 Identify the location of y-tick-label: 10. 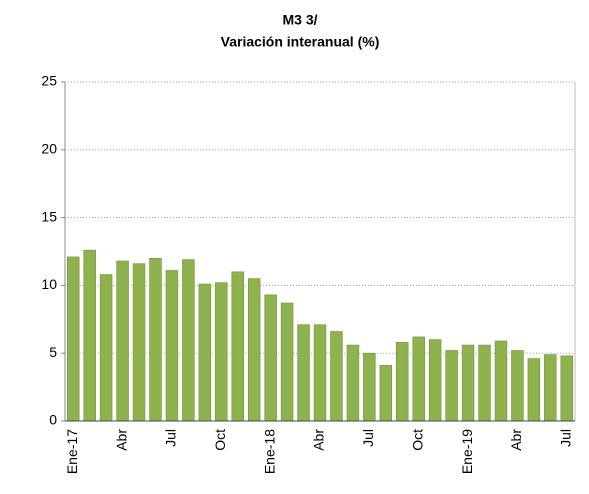
(49, 284).